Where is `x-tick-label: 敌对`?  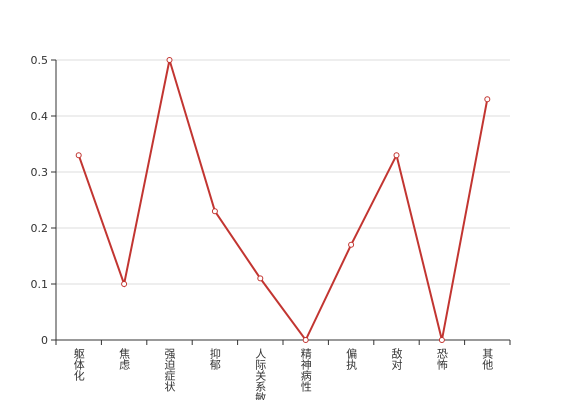
x-tick-label: 敌对 is located at coordinates (396, 358).